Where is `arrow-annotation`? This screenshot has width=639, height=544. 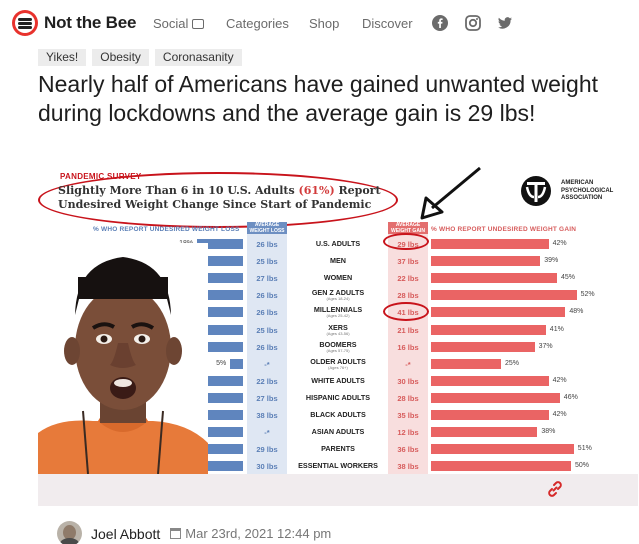 arrow-annotation is located at coordinates (450, 193).